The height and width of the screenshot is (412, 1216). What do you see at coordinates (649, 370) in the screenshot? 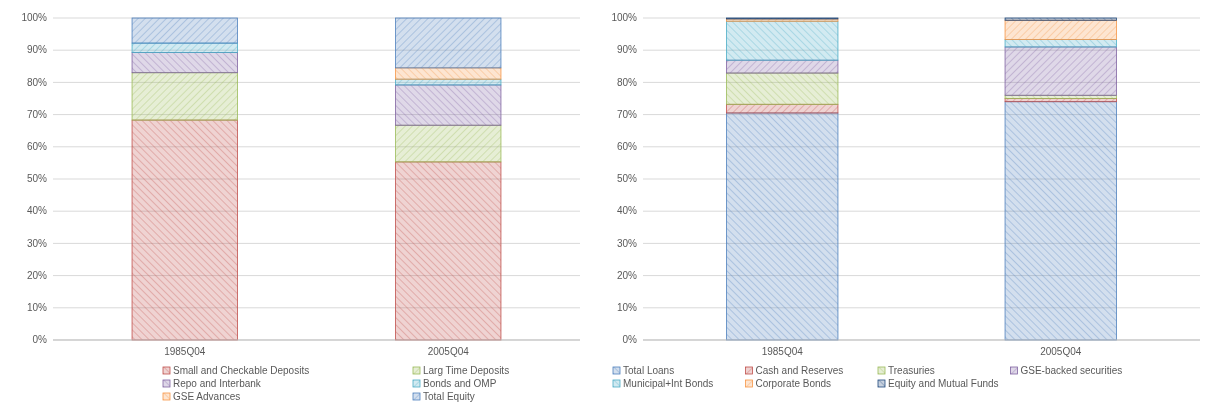
I see `legend-label: Total Loans` at bounding box center [649, 370].